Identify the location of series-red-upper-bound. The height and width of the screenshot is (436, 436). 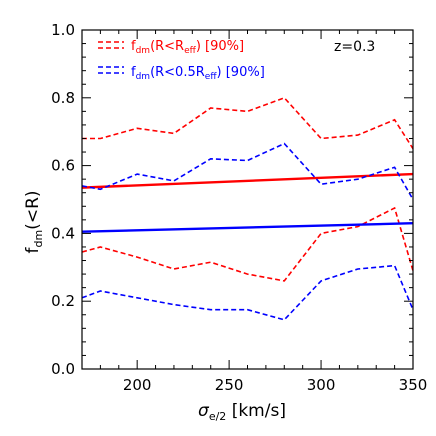
(248, 123).